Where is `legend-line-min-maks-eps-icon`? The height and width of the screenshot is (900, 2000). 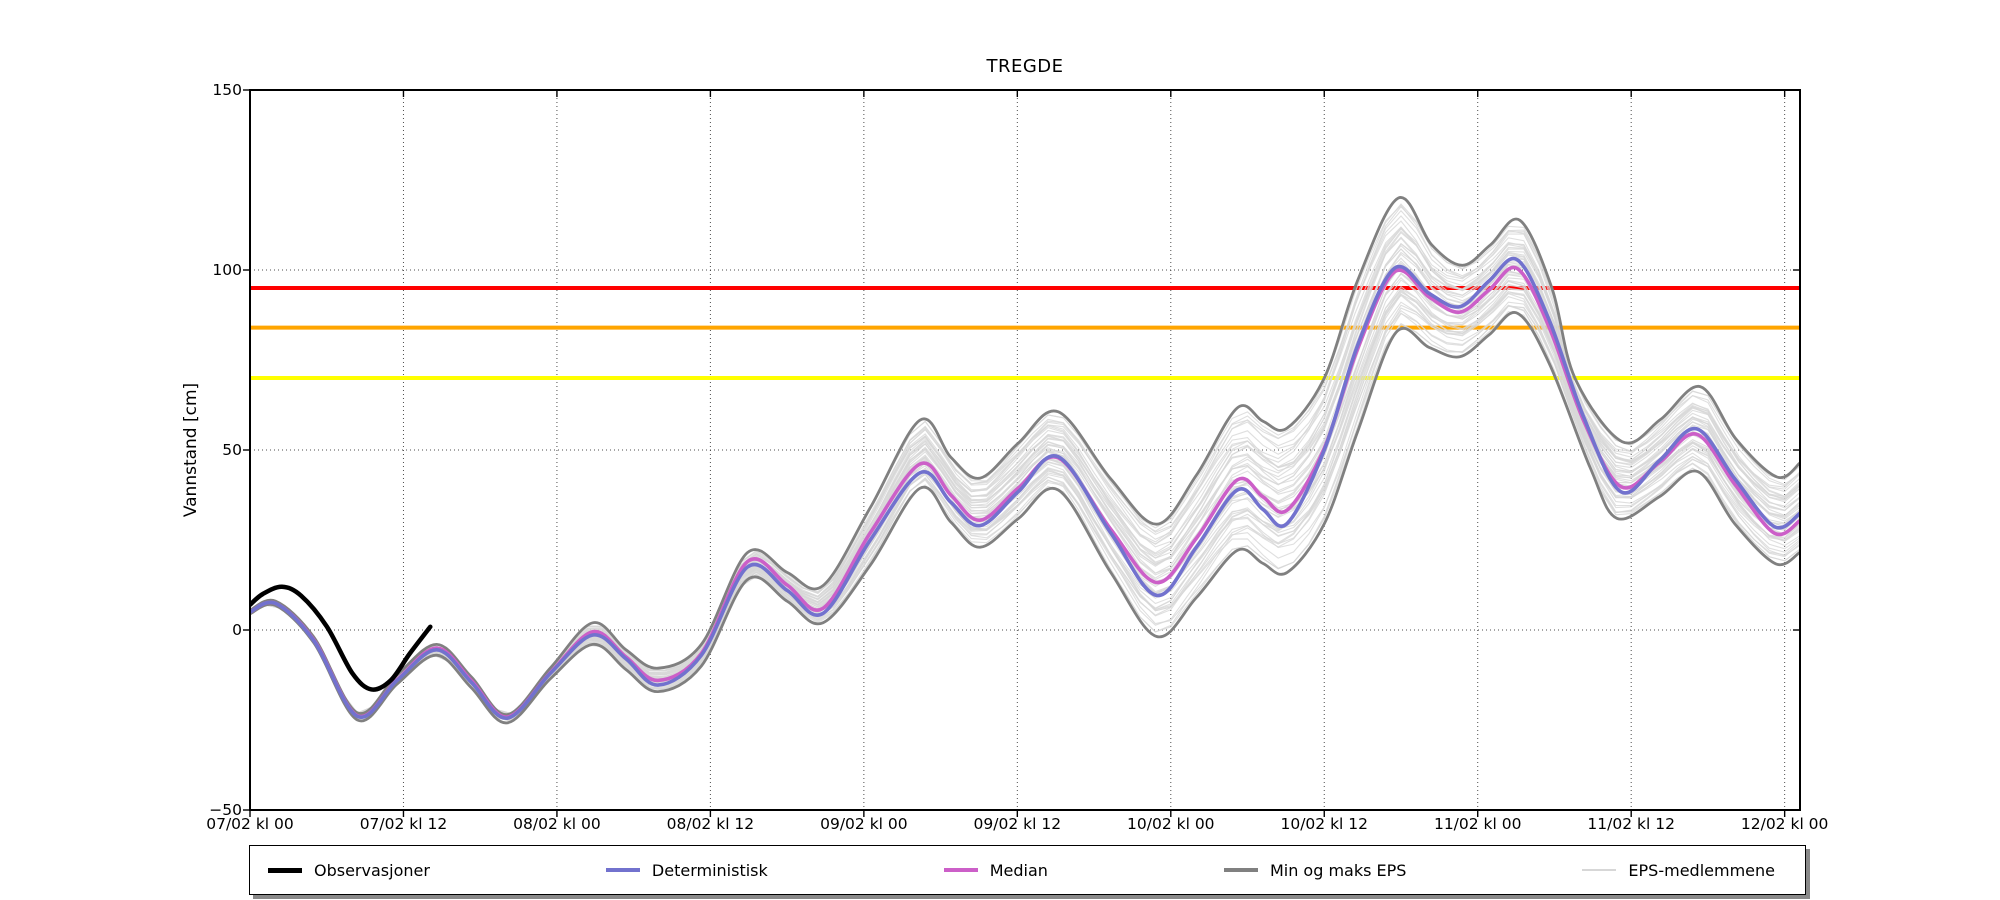
legend-line-min-maks-eps-icon is located at coordinates (1240, 870).